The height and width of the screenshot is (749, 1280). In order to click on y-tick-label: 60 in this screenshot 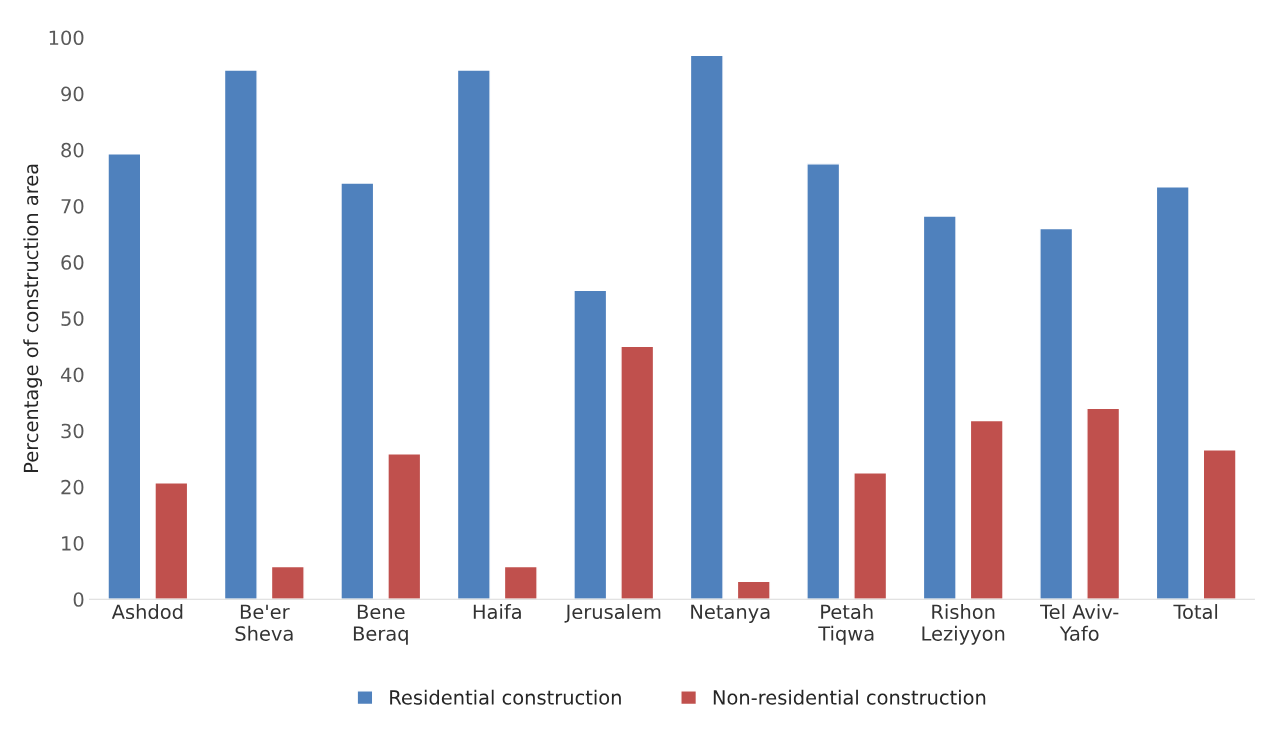, I will do `click(72, 262)`.